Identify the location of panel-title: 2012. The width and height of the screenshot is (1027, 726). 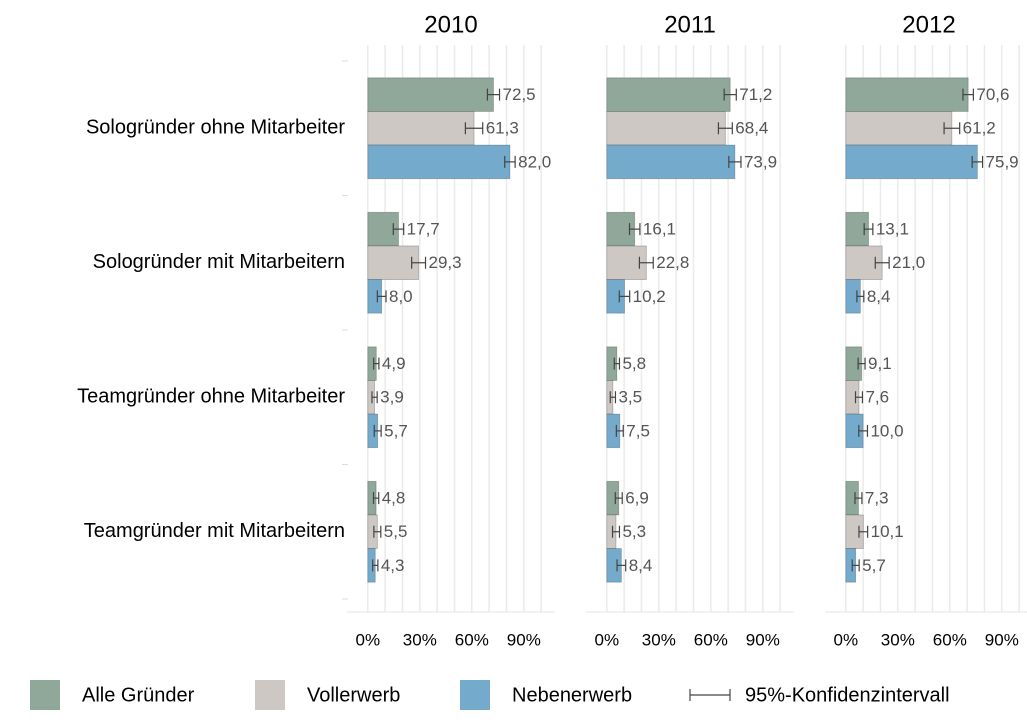
(928, 24).